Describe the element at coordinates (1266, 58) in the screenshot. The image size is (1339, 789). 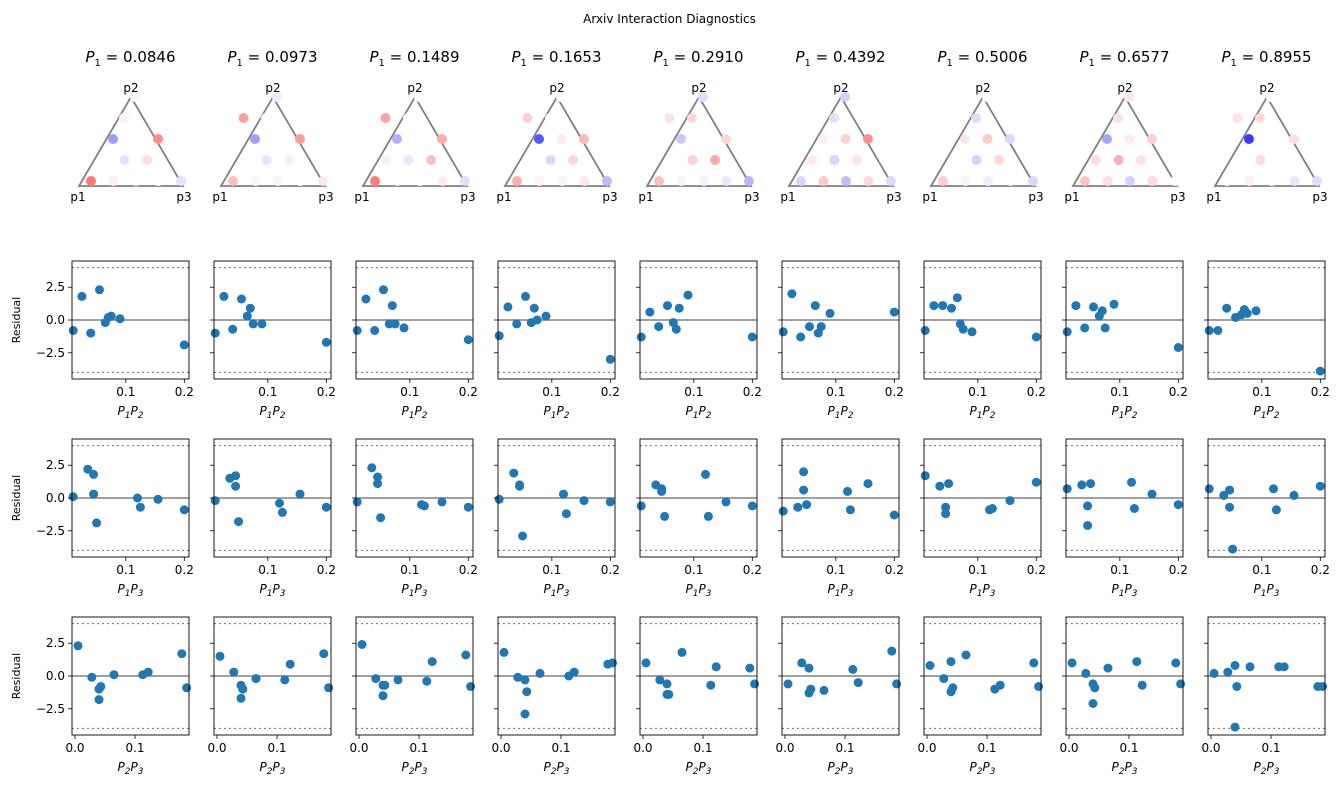
I see `panel-title: P1 = 0.8955` at that location.